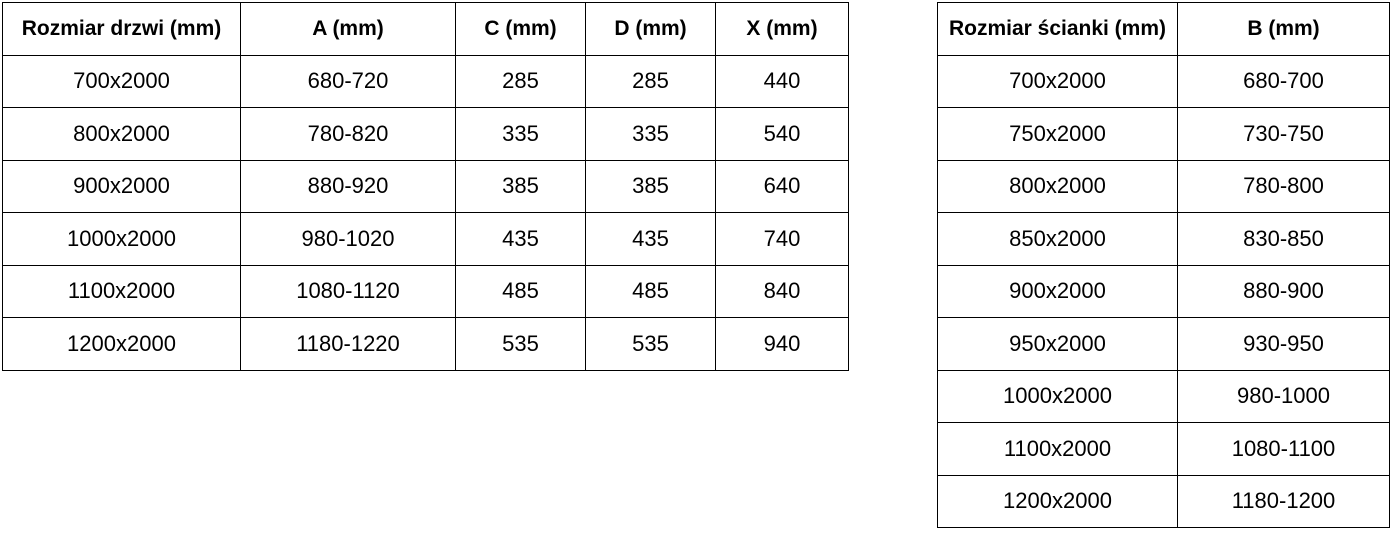  I want to click on column-header: B (mm), so click(1283, 29).